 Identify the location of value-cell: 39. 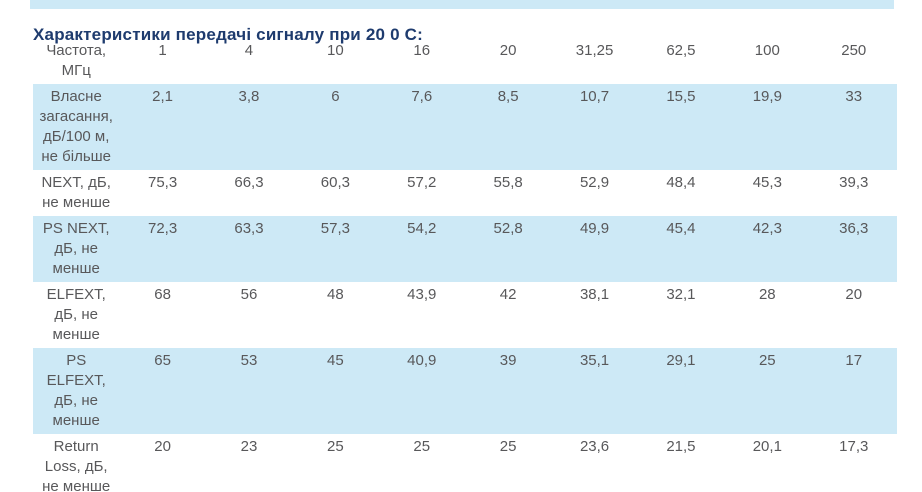
(508, 391).